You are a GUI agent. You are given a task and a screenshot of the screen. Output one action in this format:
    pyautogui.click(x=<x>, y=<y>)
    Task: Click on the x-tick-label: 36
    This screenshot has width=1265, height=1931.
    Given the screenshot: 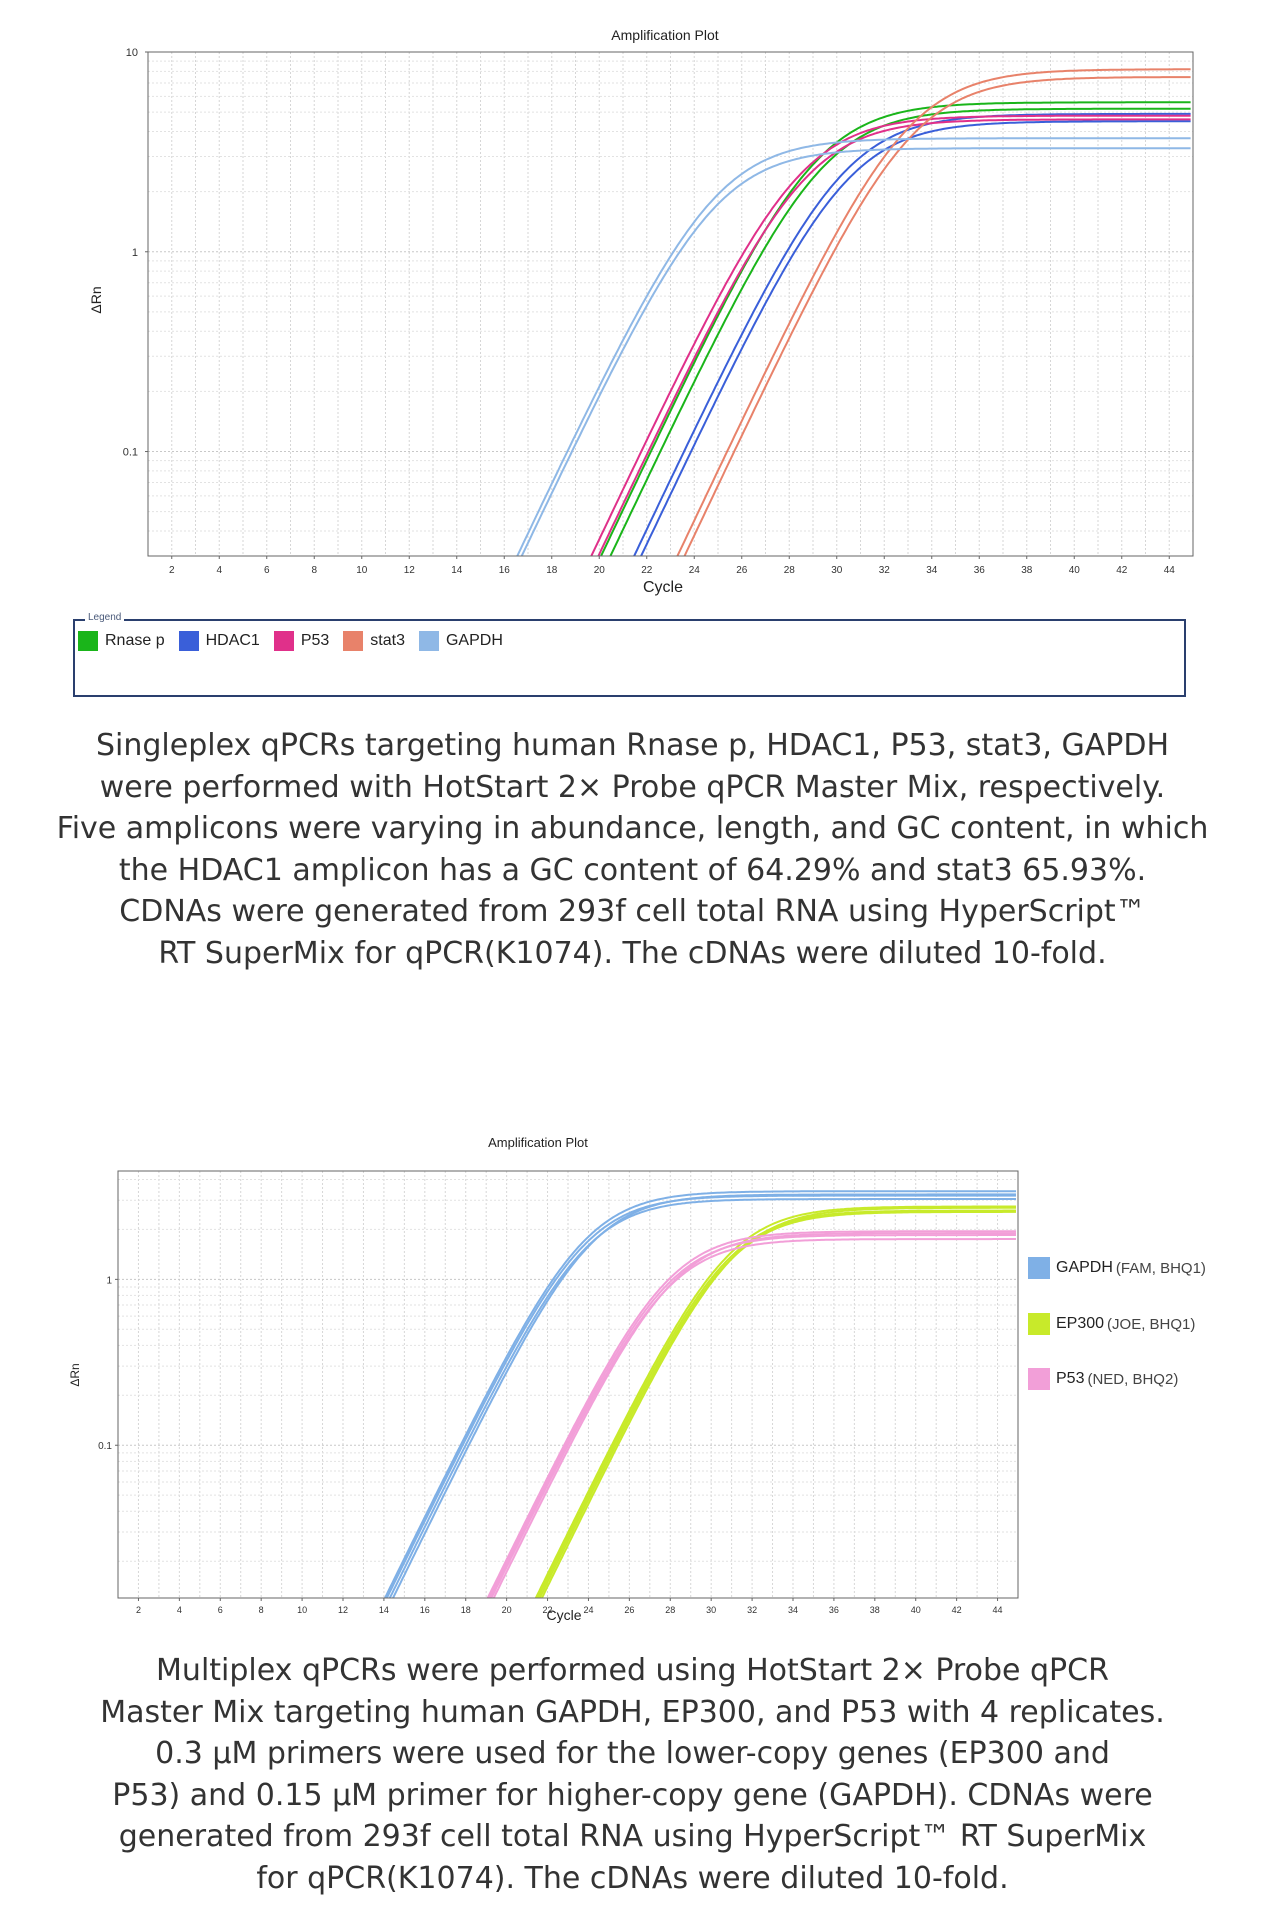 What is the action you would take?
    pyautogui.click(x=980, y=570)
    